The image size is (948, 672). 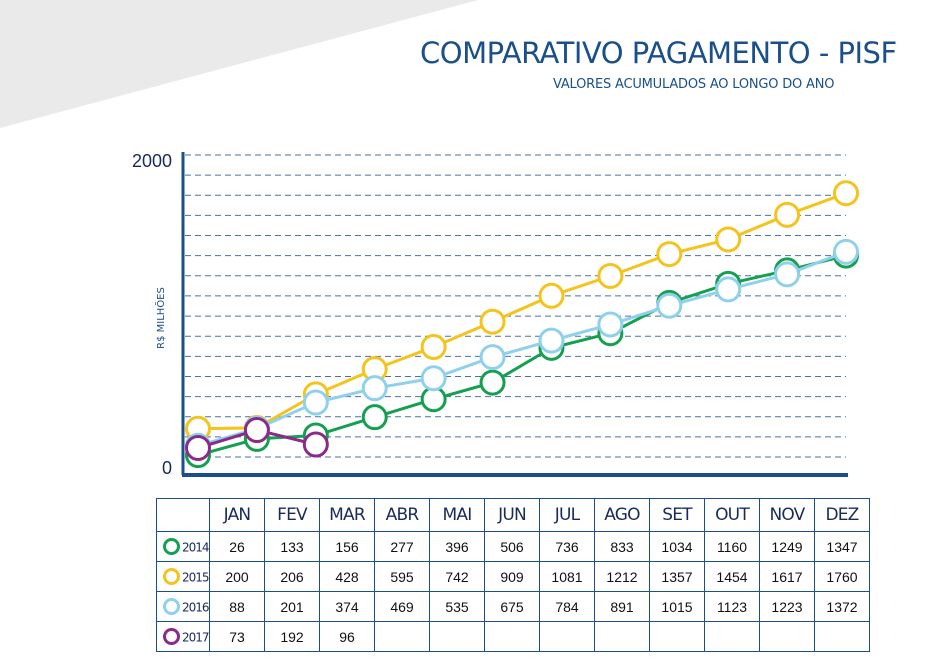 I want to click on table-header-cell: MAR, so click(x=347, y=515).